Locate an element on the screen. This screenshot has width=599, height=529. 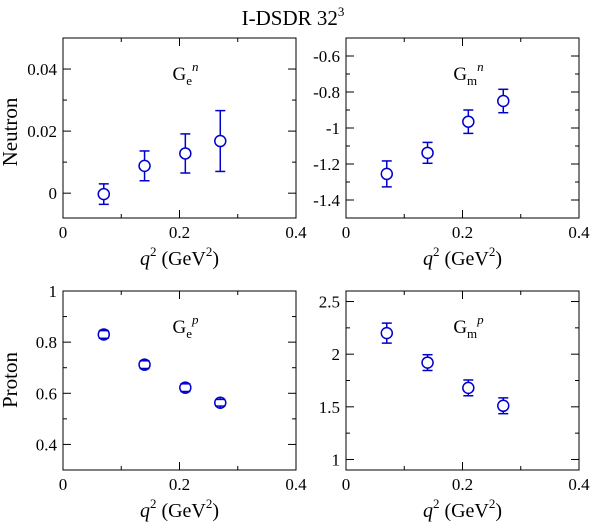
y-tick-label: 0.6 is located at coordinates (46, 393).